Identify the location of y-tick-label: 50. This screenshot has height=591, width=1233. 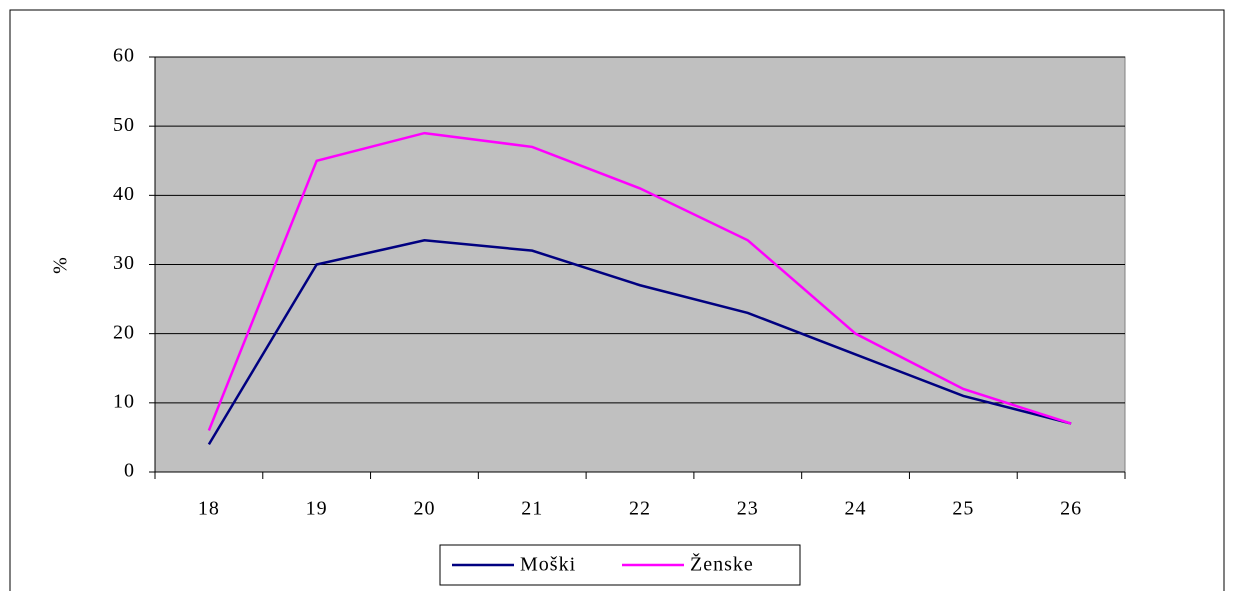
(124, 125).